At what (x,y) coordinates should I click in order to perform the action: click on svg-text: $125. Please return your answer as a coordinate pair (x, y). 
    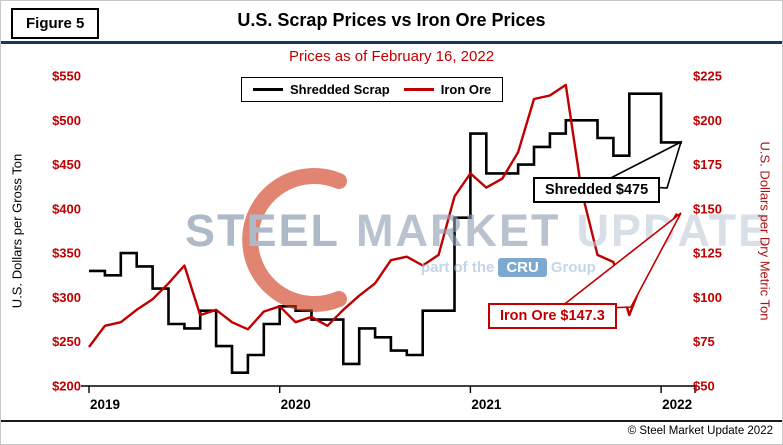
    Looking at the image, I should click on (707, 253).